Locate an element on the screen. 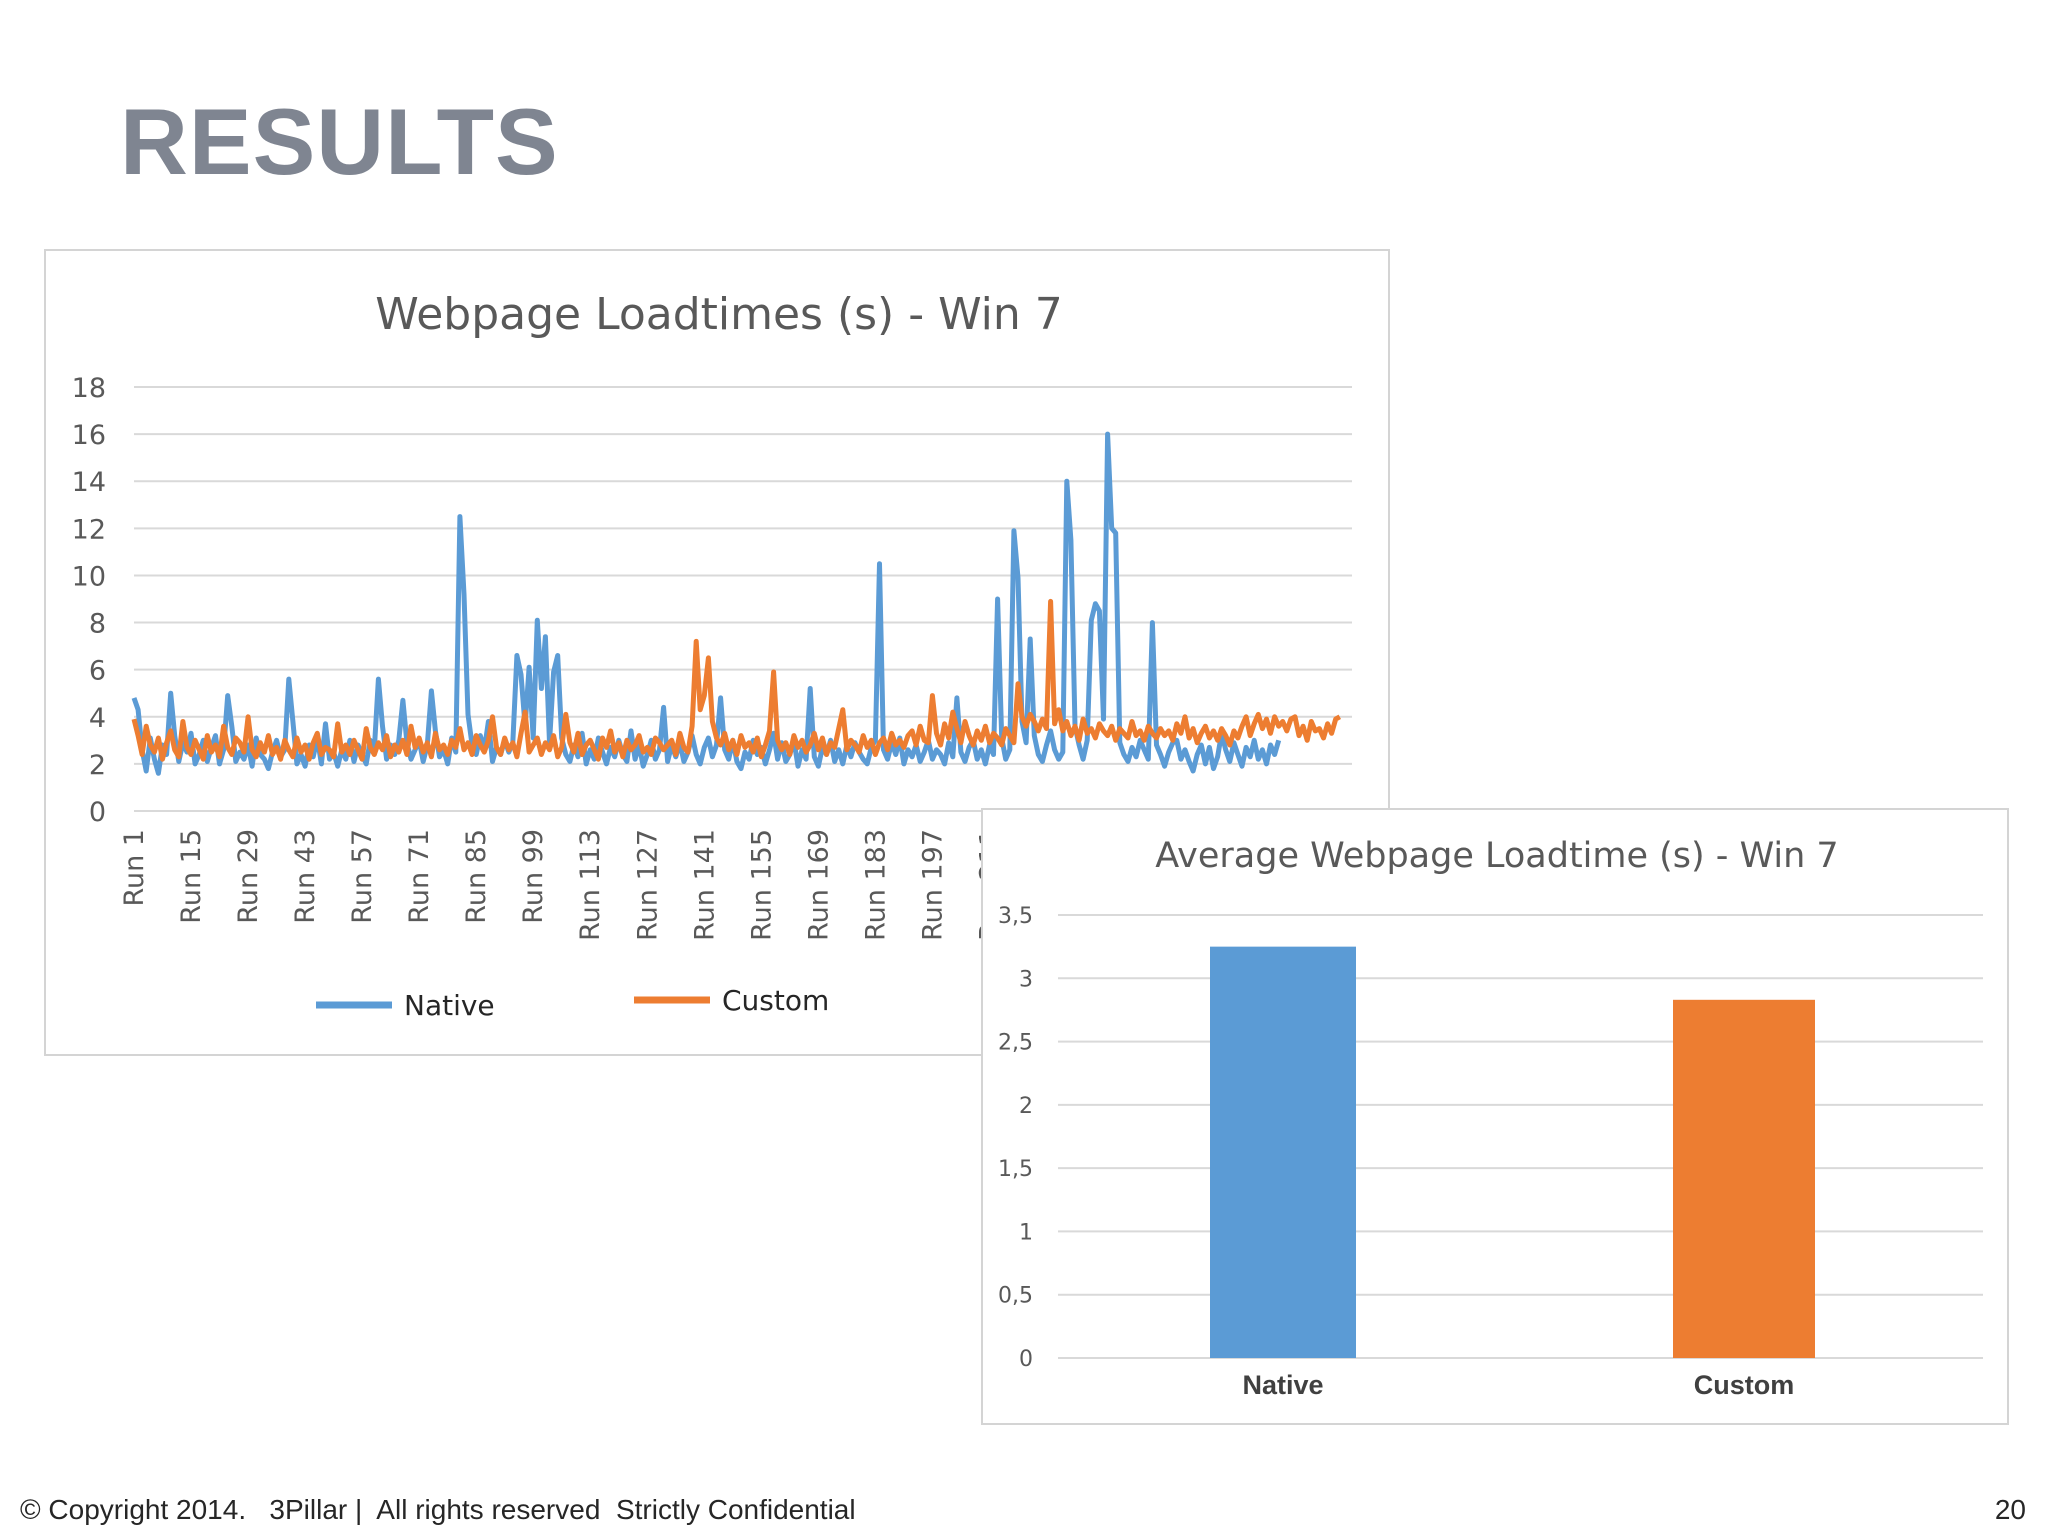 The width and height of the screenshot is (2048, 1536). bar-category-label: Native is located at coordinates (1282, 1385).